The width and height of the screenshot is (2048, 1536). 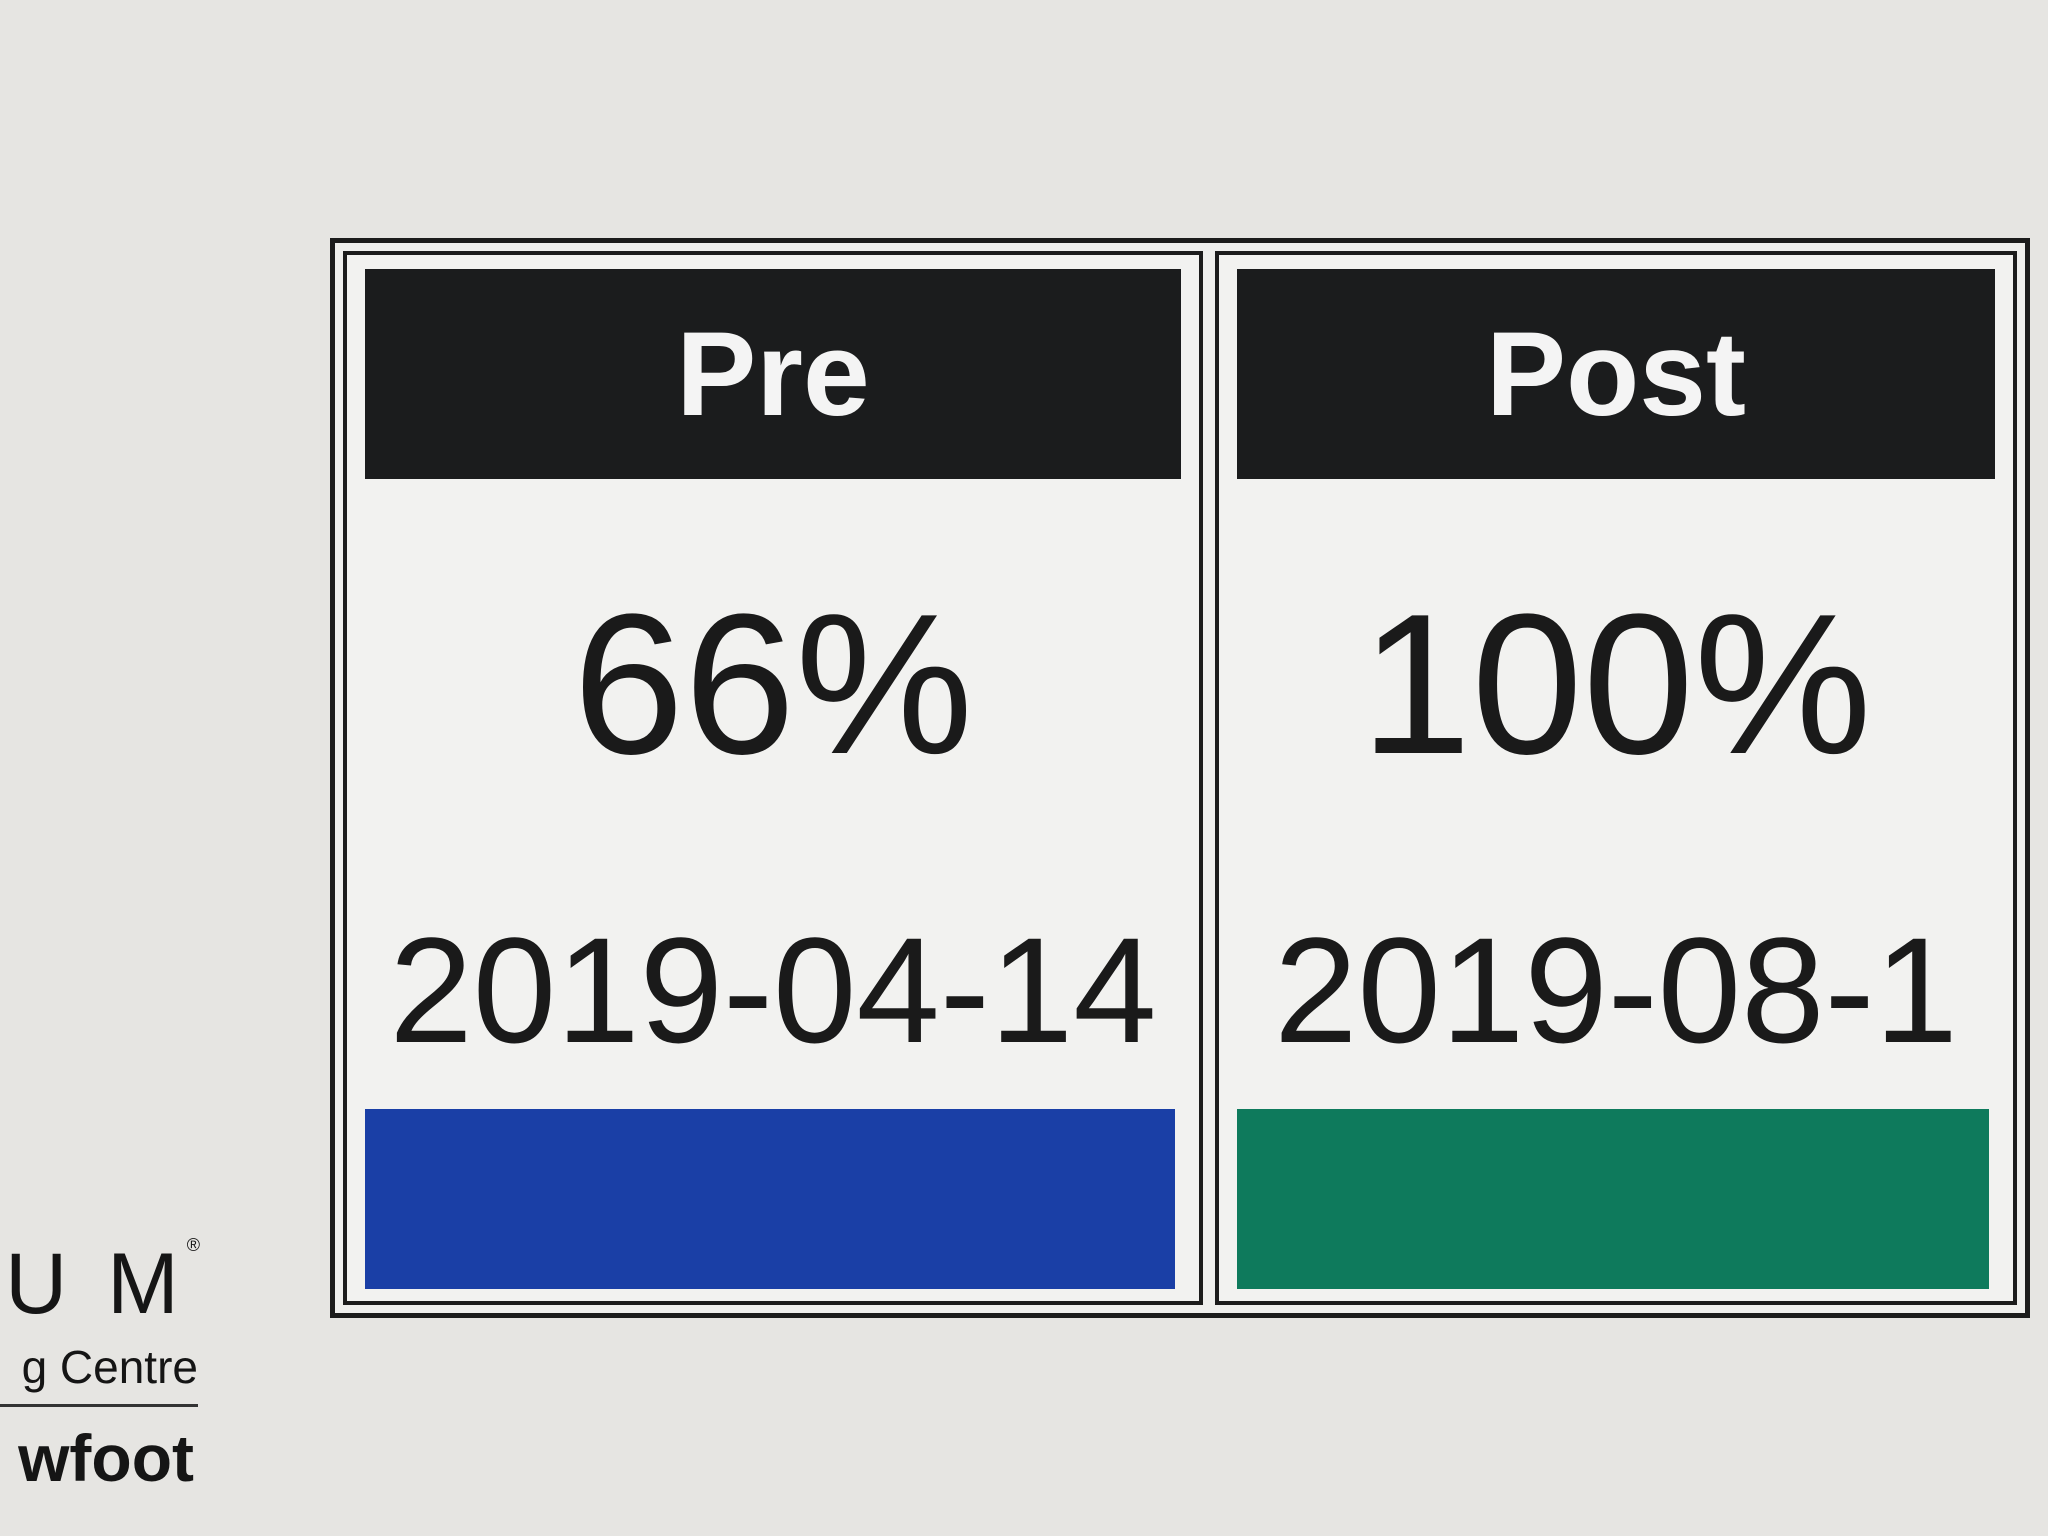 What do you see at coordinates (773, 374) in the screenshot?
I see `pre-header: Pre` at bounding box center [773, 374].